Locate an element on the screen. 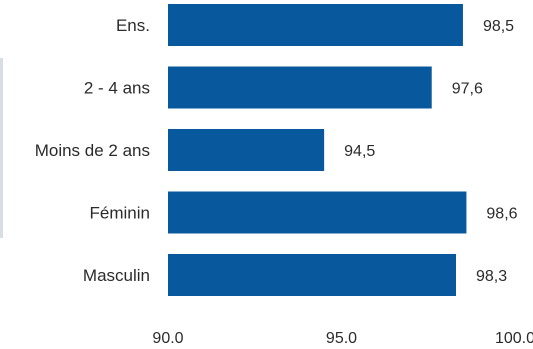  left-edge-divider is located at coordinates (1, 148).